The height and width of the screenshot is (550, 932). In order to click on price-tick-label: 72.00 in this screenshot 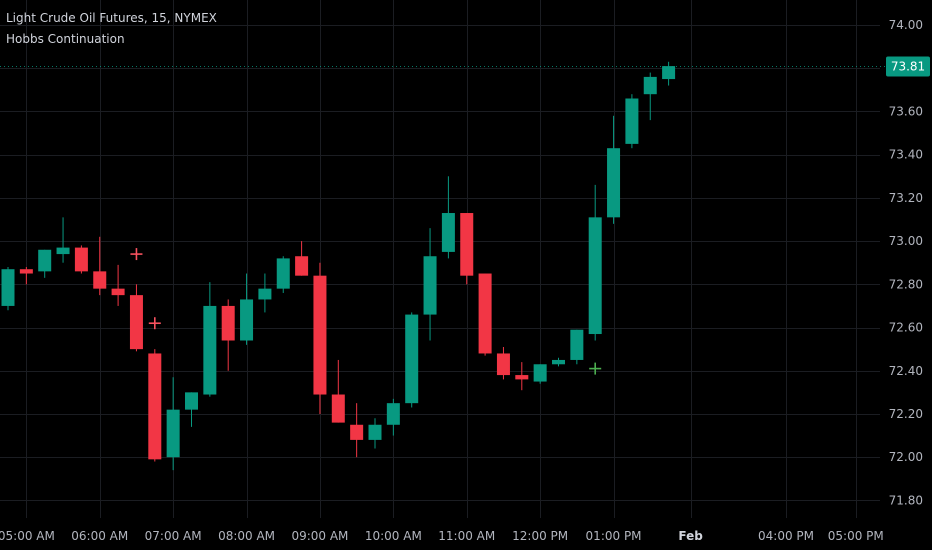, I will do `click(906, 457)`.